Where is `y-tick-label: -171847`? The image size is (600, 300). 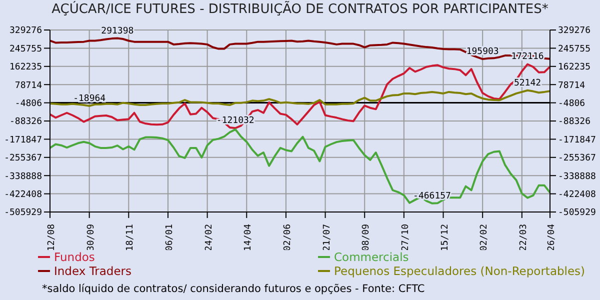
y-tick-label: -171847 is located at coordinates (23, 140).